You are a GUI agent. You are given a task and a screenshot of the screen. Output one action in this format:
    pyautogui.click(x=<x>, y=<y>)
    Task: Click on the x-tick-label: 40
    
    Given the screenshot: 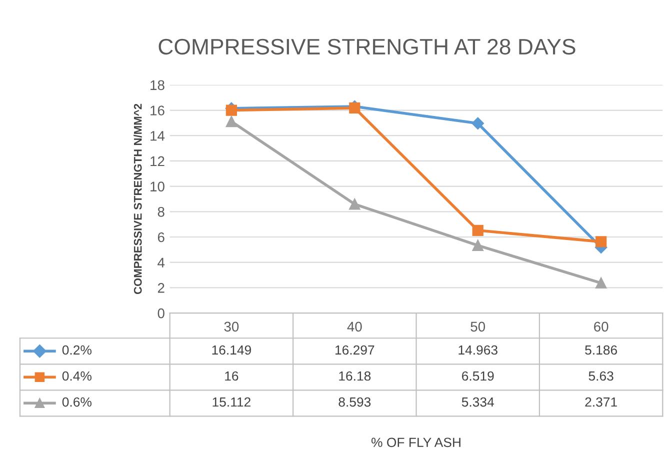 What is the action you would take?
    pyautogui.click(x=354, y=327)
    